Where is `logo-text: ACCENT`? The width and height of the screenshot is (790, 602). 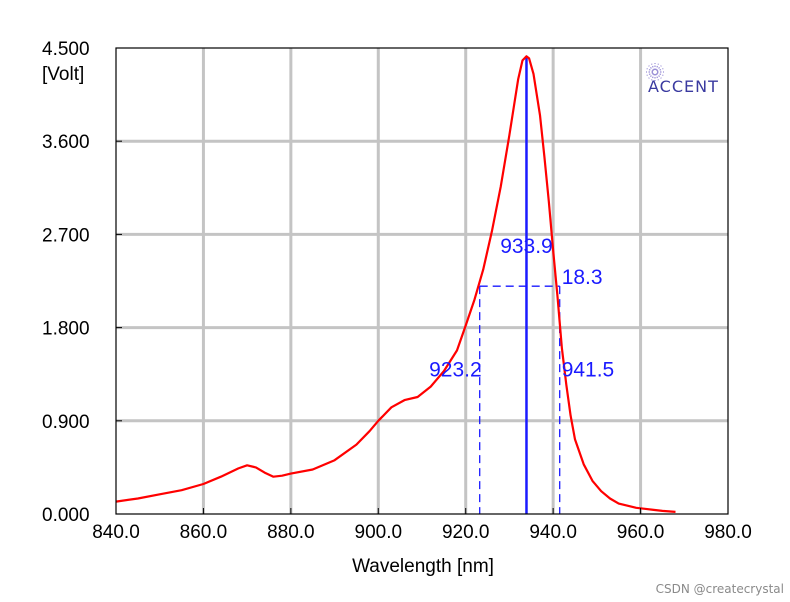 logo-text: ACCENT is located at coordinates (683, 86).